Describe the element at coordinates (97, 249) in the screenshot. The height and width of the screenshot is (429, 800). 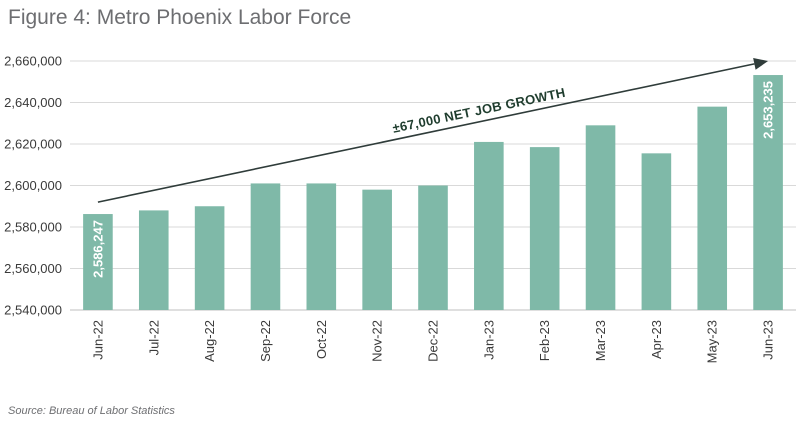
I see `data-label: 2,586,247` at that location.